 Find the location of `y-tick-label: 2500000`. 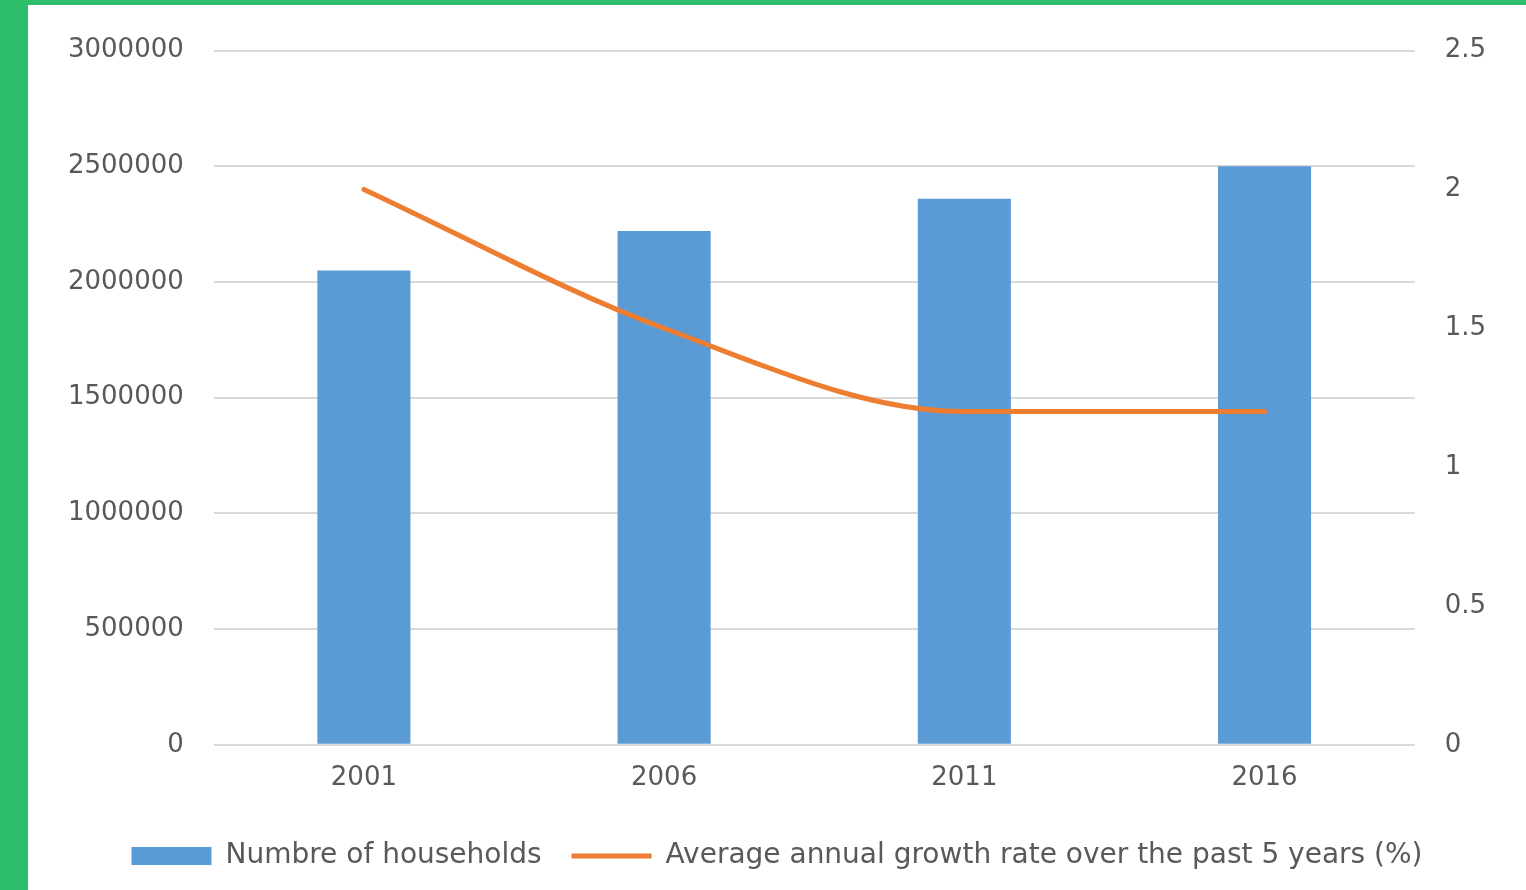

y-tick-label: 2500000 is located at coordinates (126, 164).